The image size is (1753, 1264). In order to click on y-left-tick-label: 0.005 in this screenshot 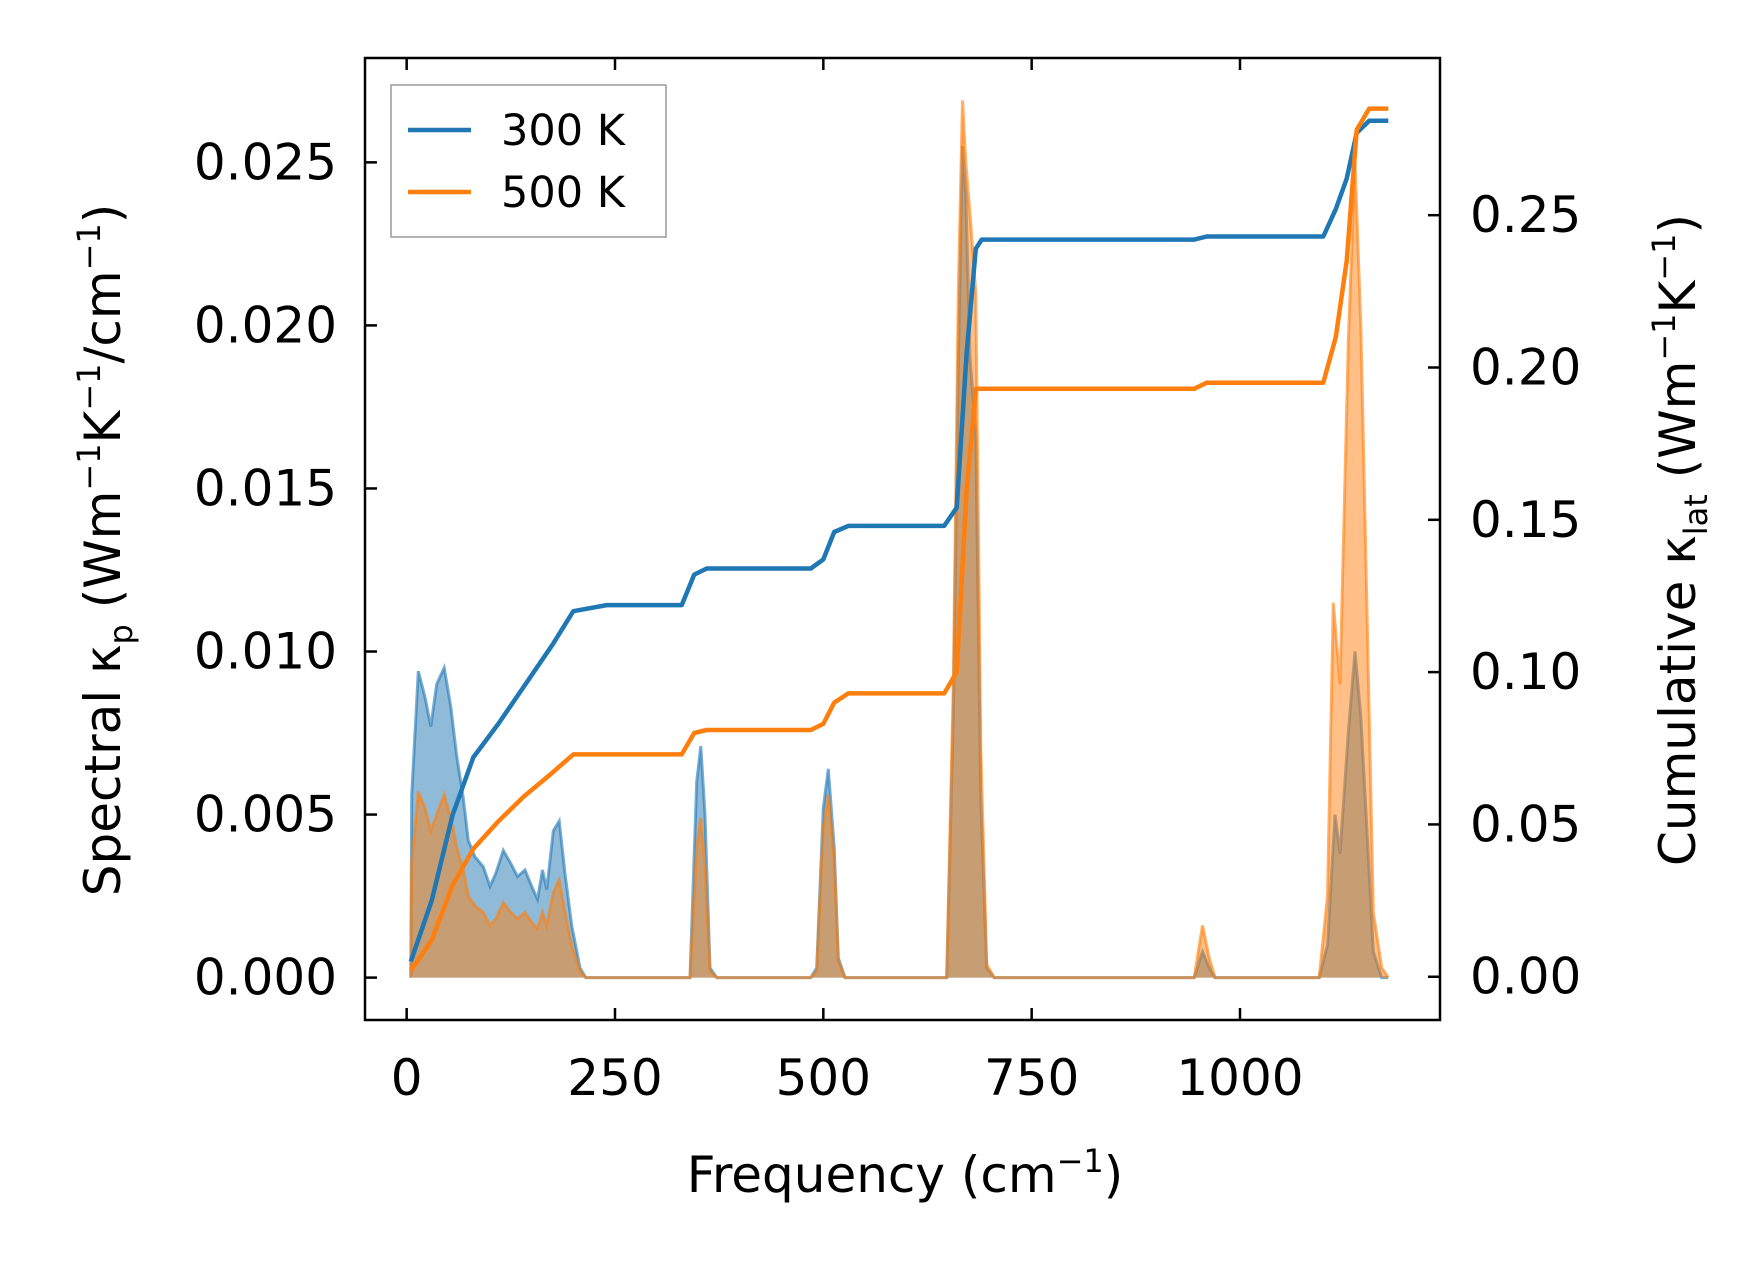, I will do `click(265, 815)`.